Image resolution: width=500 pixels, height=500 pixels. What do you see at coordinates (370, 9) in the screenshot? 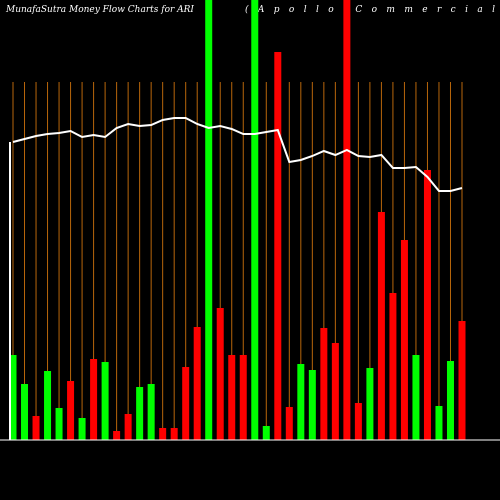
I see `chart-subtitle: (Apollo Commercial` at bounding box center [370, 9].